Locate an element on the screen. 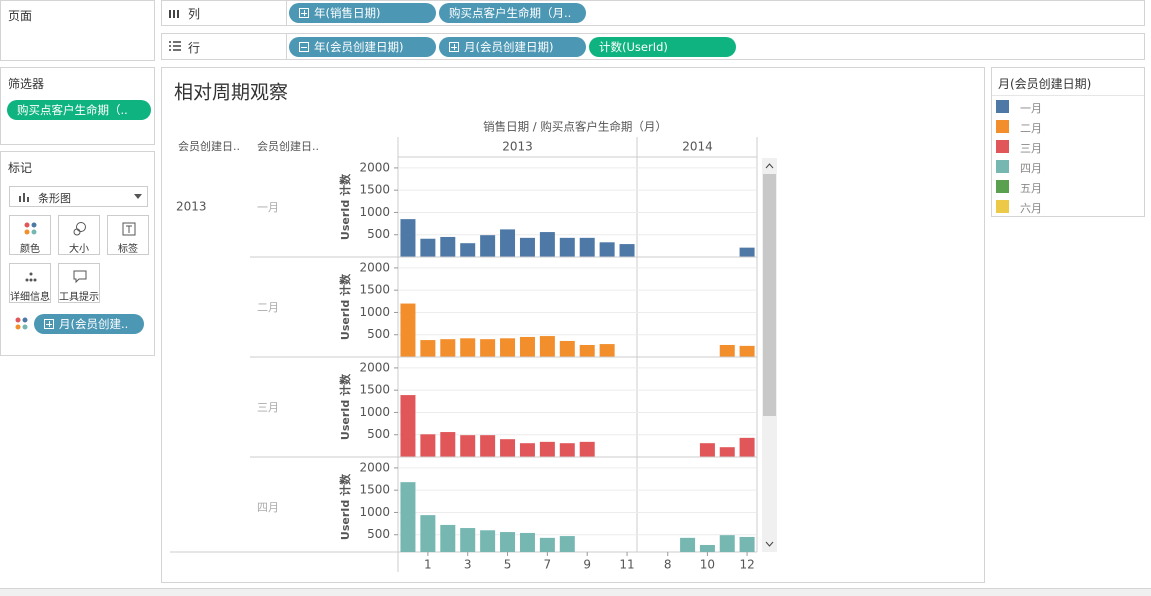  row-month-label: 三月 is located at coordinates (268, 407).